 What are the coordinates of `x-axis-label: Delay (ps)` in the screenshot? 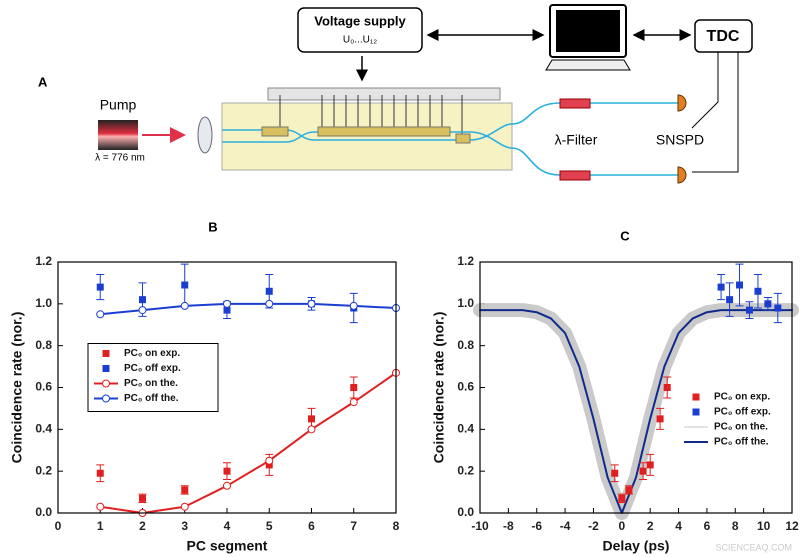 It's located at (636, 546).